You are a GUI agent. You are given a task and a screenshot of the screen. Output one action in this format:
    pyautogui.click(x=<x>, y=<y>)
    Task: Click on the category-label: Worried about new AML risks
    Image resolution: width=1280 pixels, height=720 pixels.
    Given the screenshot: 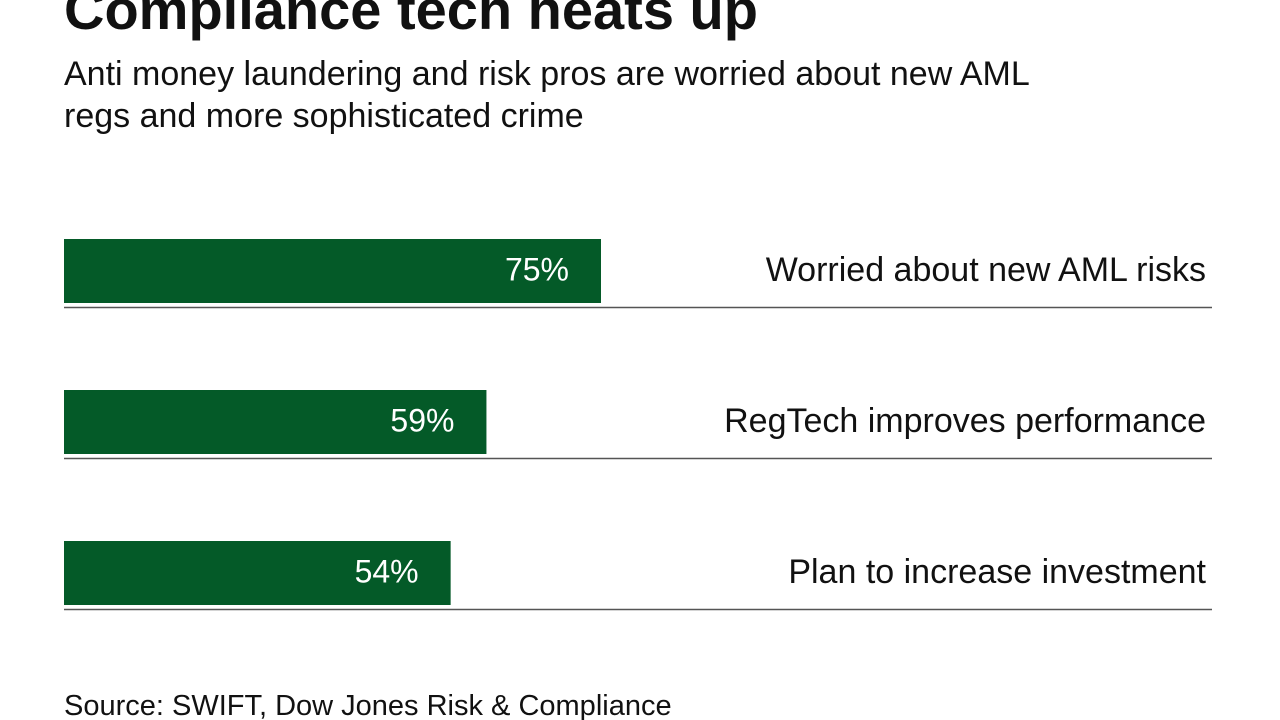 What is the action you would take?
    pyautogui.click(x=986, y=270)
    